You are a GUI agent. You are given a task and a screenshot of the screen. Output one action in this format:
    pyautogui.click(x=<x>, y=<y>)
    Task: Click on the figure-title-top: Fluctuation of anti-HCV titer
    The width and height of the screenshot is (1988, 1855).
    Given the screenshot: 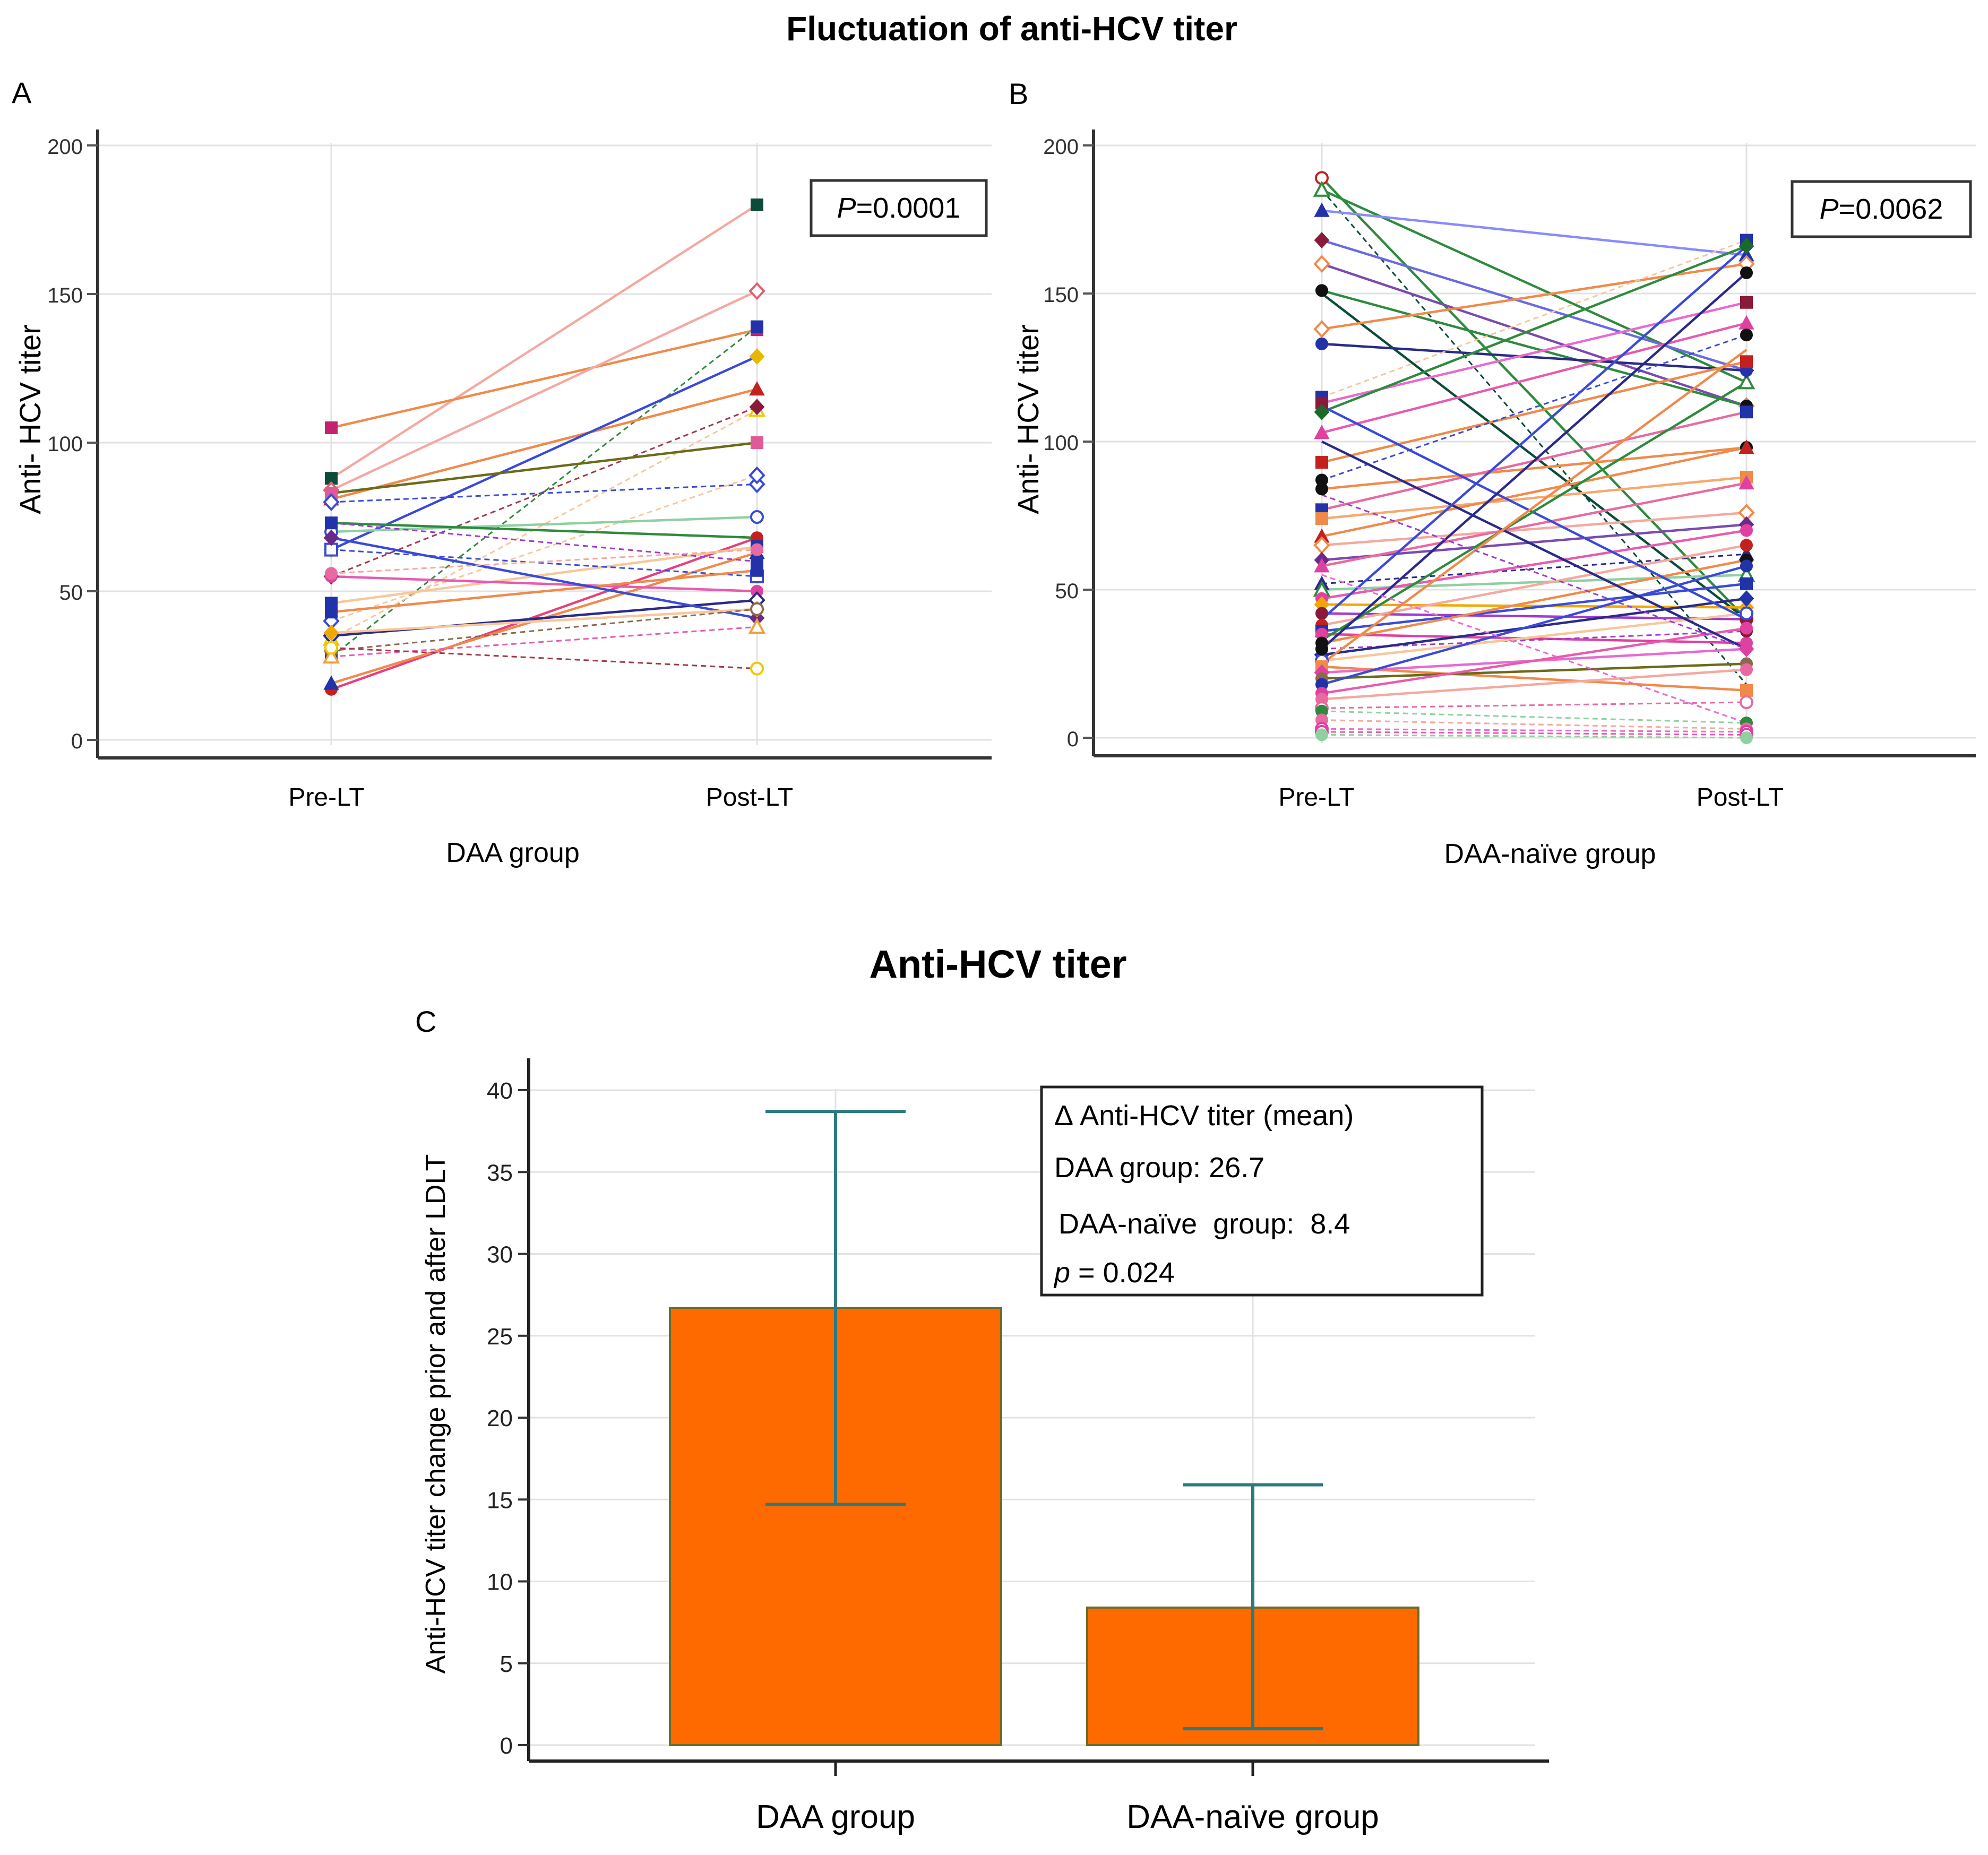 What is the action you would take?
    pyautogui.click(x=1012, y=29)
    